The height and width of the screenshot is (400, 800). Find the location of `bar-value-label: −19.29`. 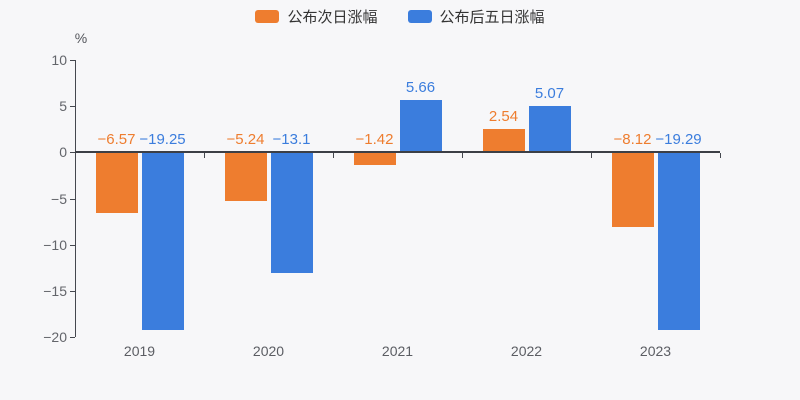

bar-value-label: −19.29 is located at coordinates (678, 140).